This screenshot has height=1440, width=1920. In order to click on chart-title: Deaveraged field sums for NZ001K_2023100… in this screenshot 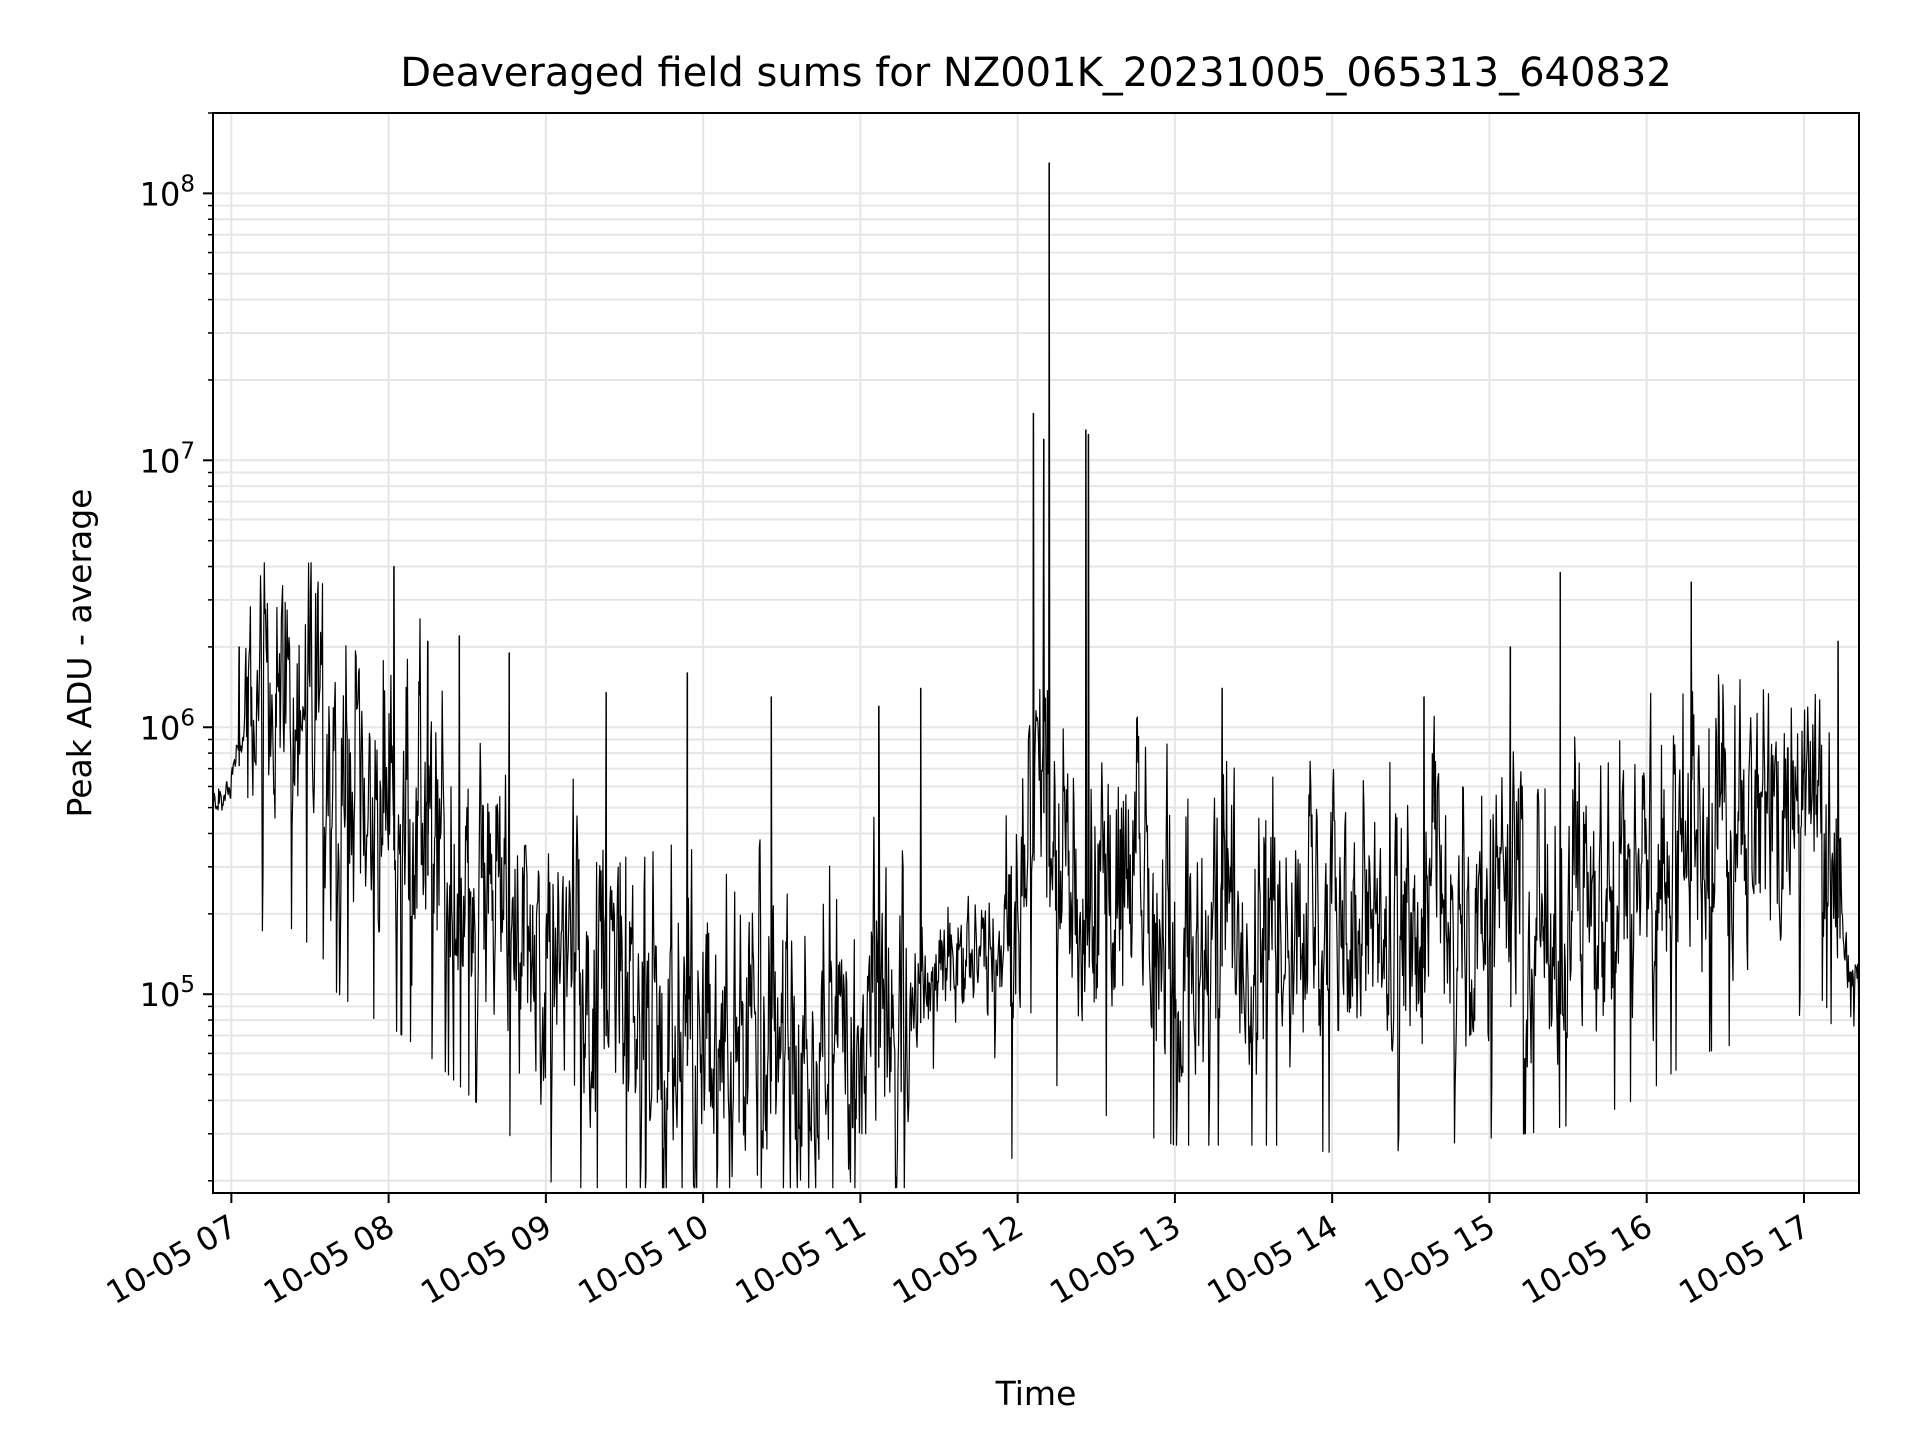, I will do `click(1036, 73)`.